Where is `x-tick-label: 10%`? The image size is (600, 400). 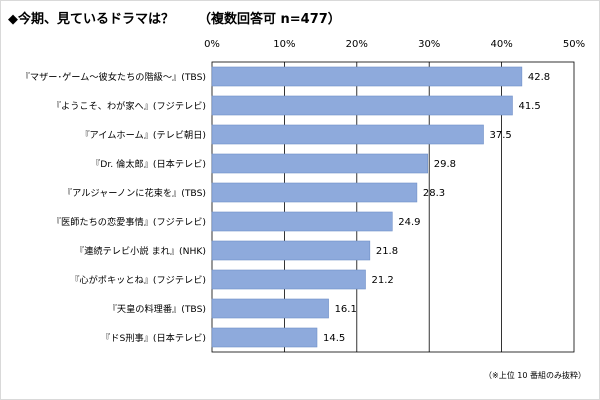 x-tick-label: 10% is located at coordinates (284, 44).